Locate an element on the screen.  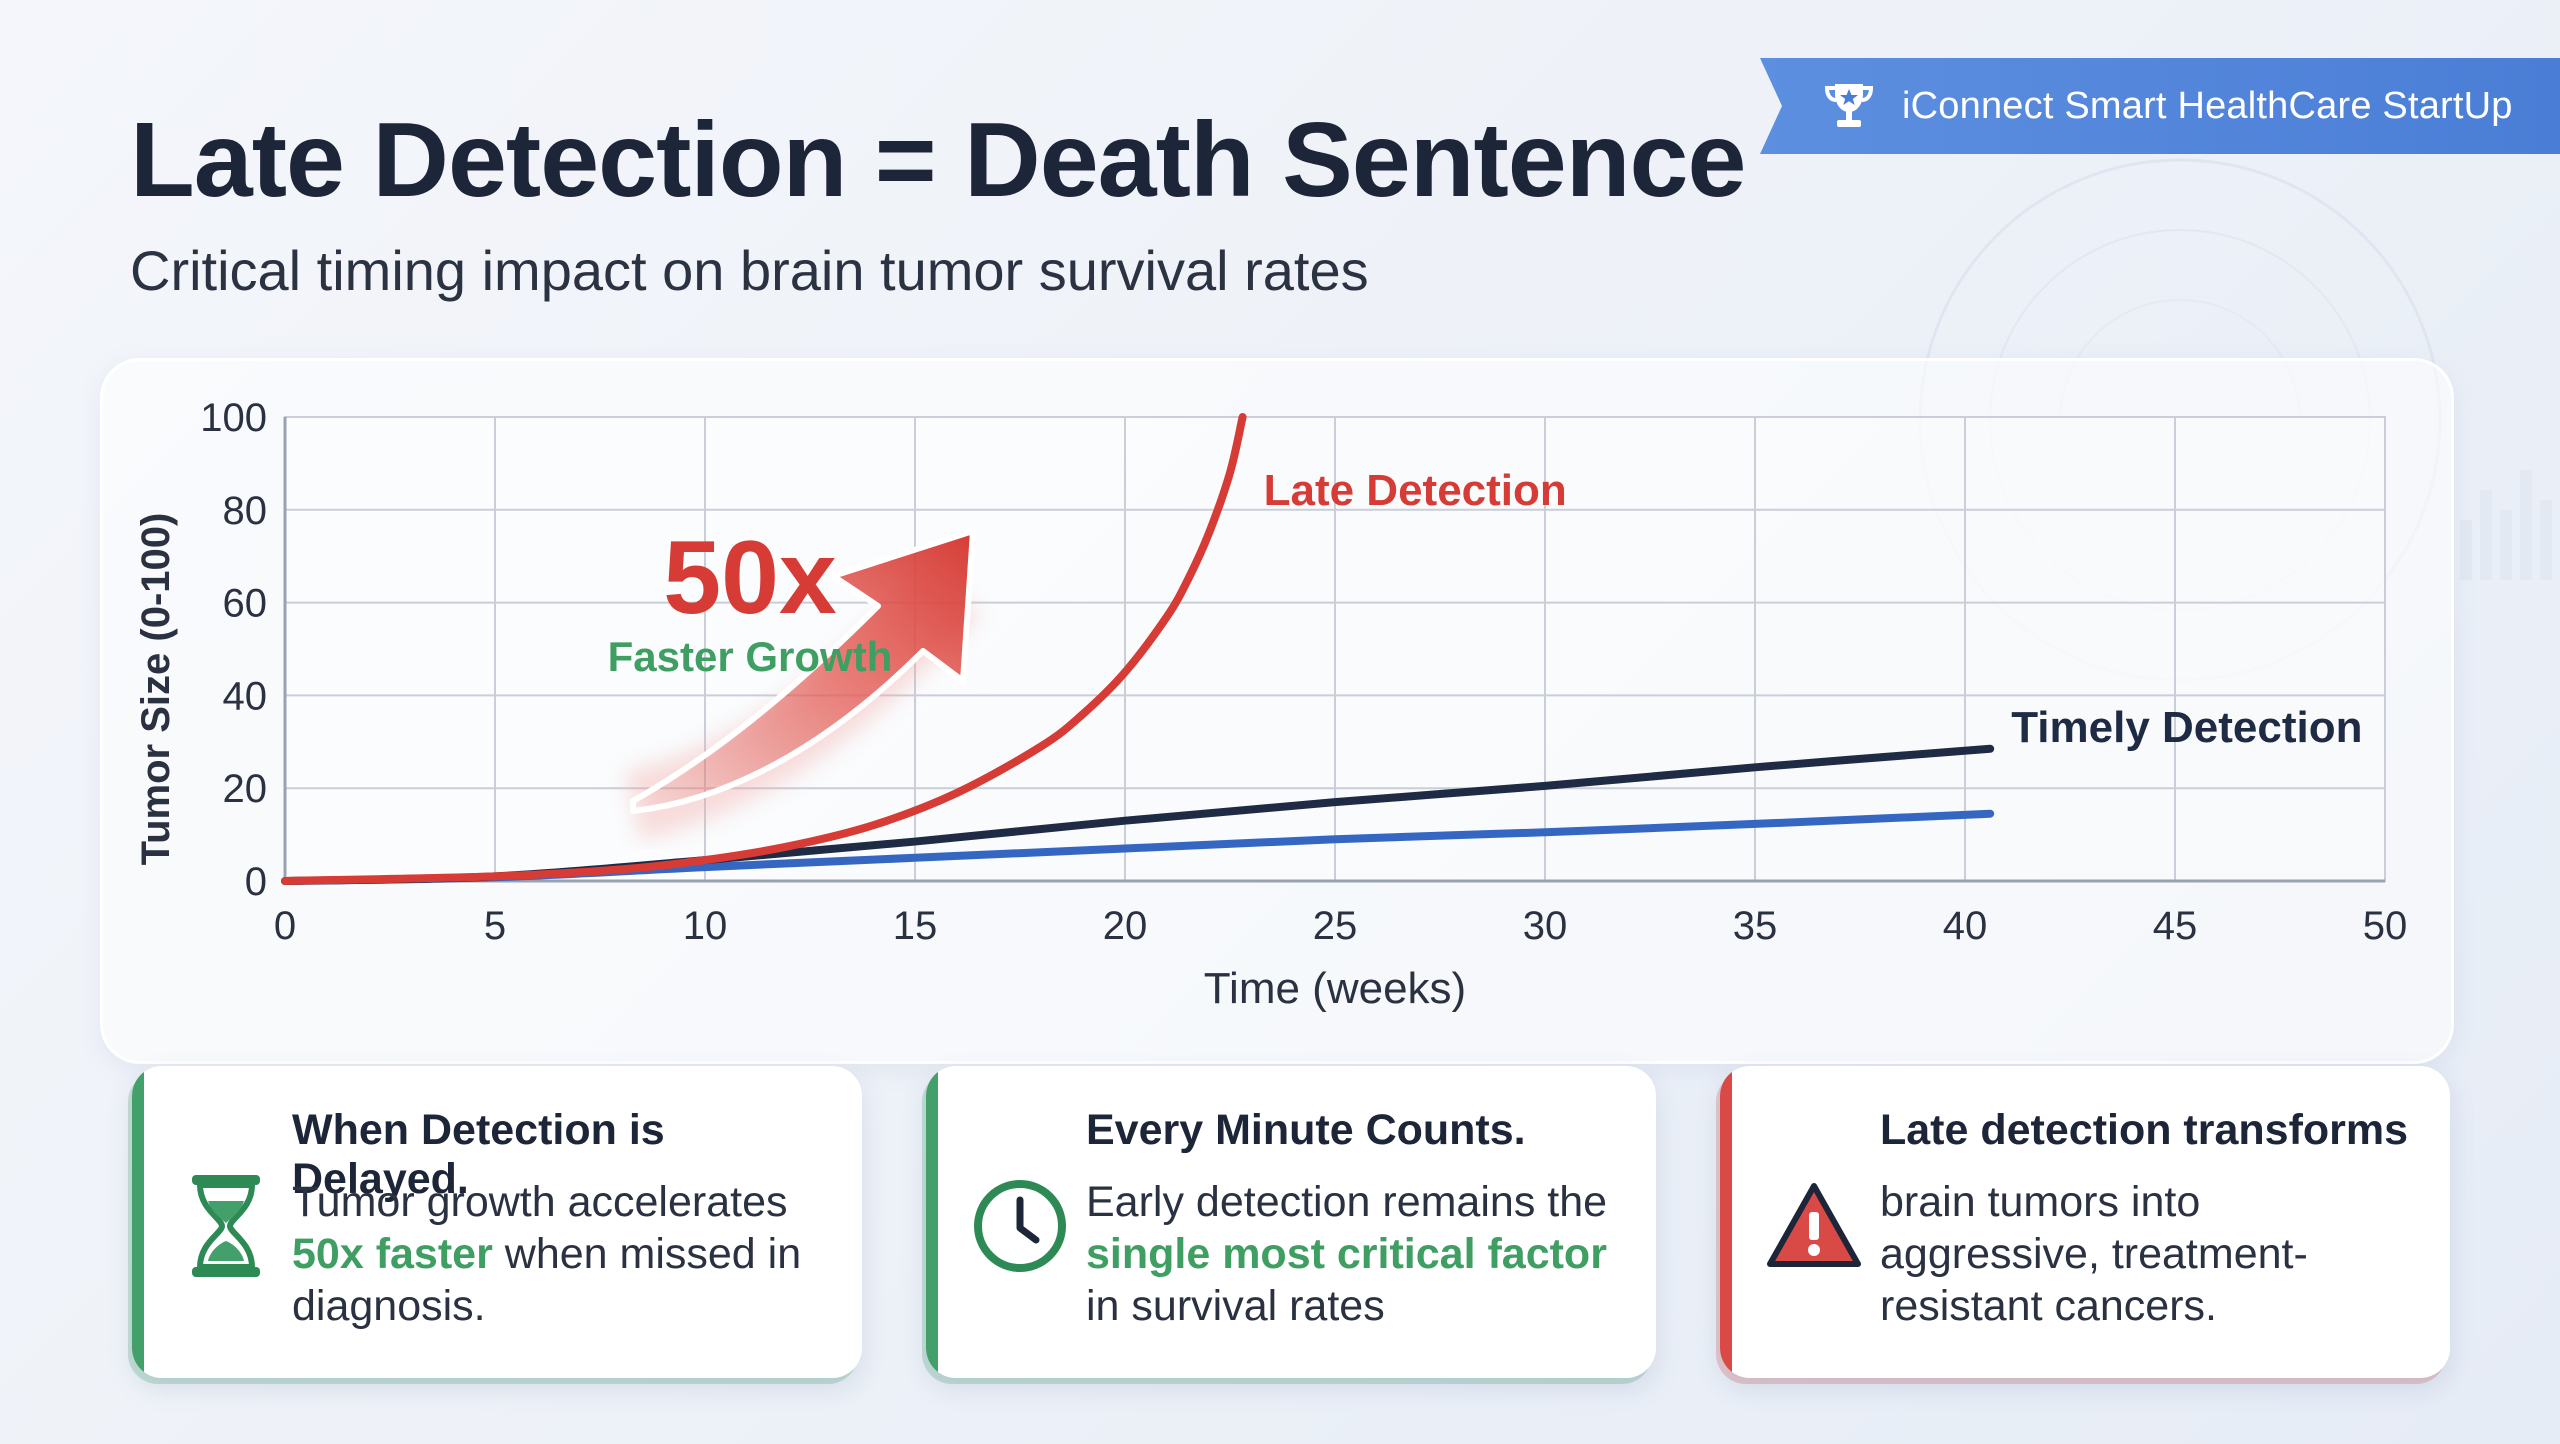
x-tick-label: 5 is located at coordinates (495, 926).